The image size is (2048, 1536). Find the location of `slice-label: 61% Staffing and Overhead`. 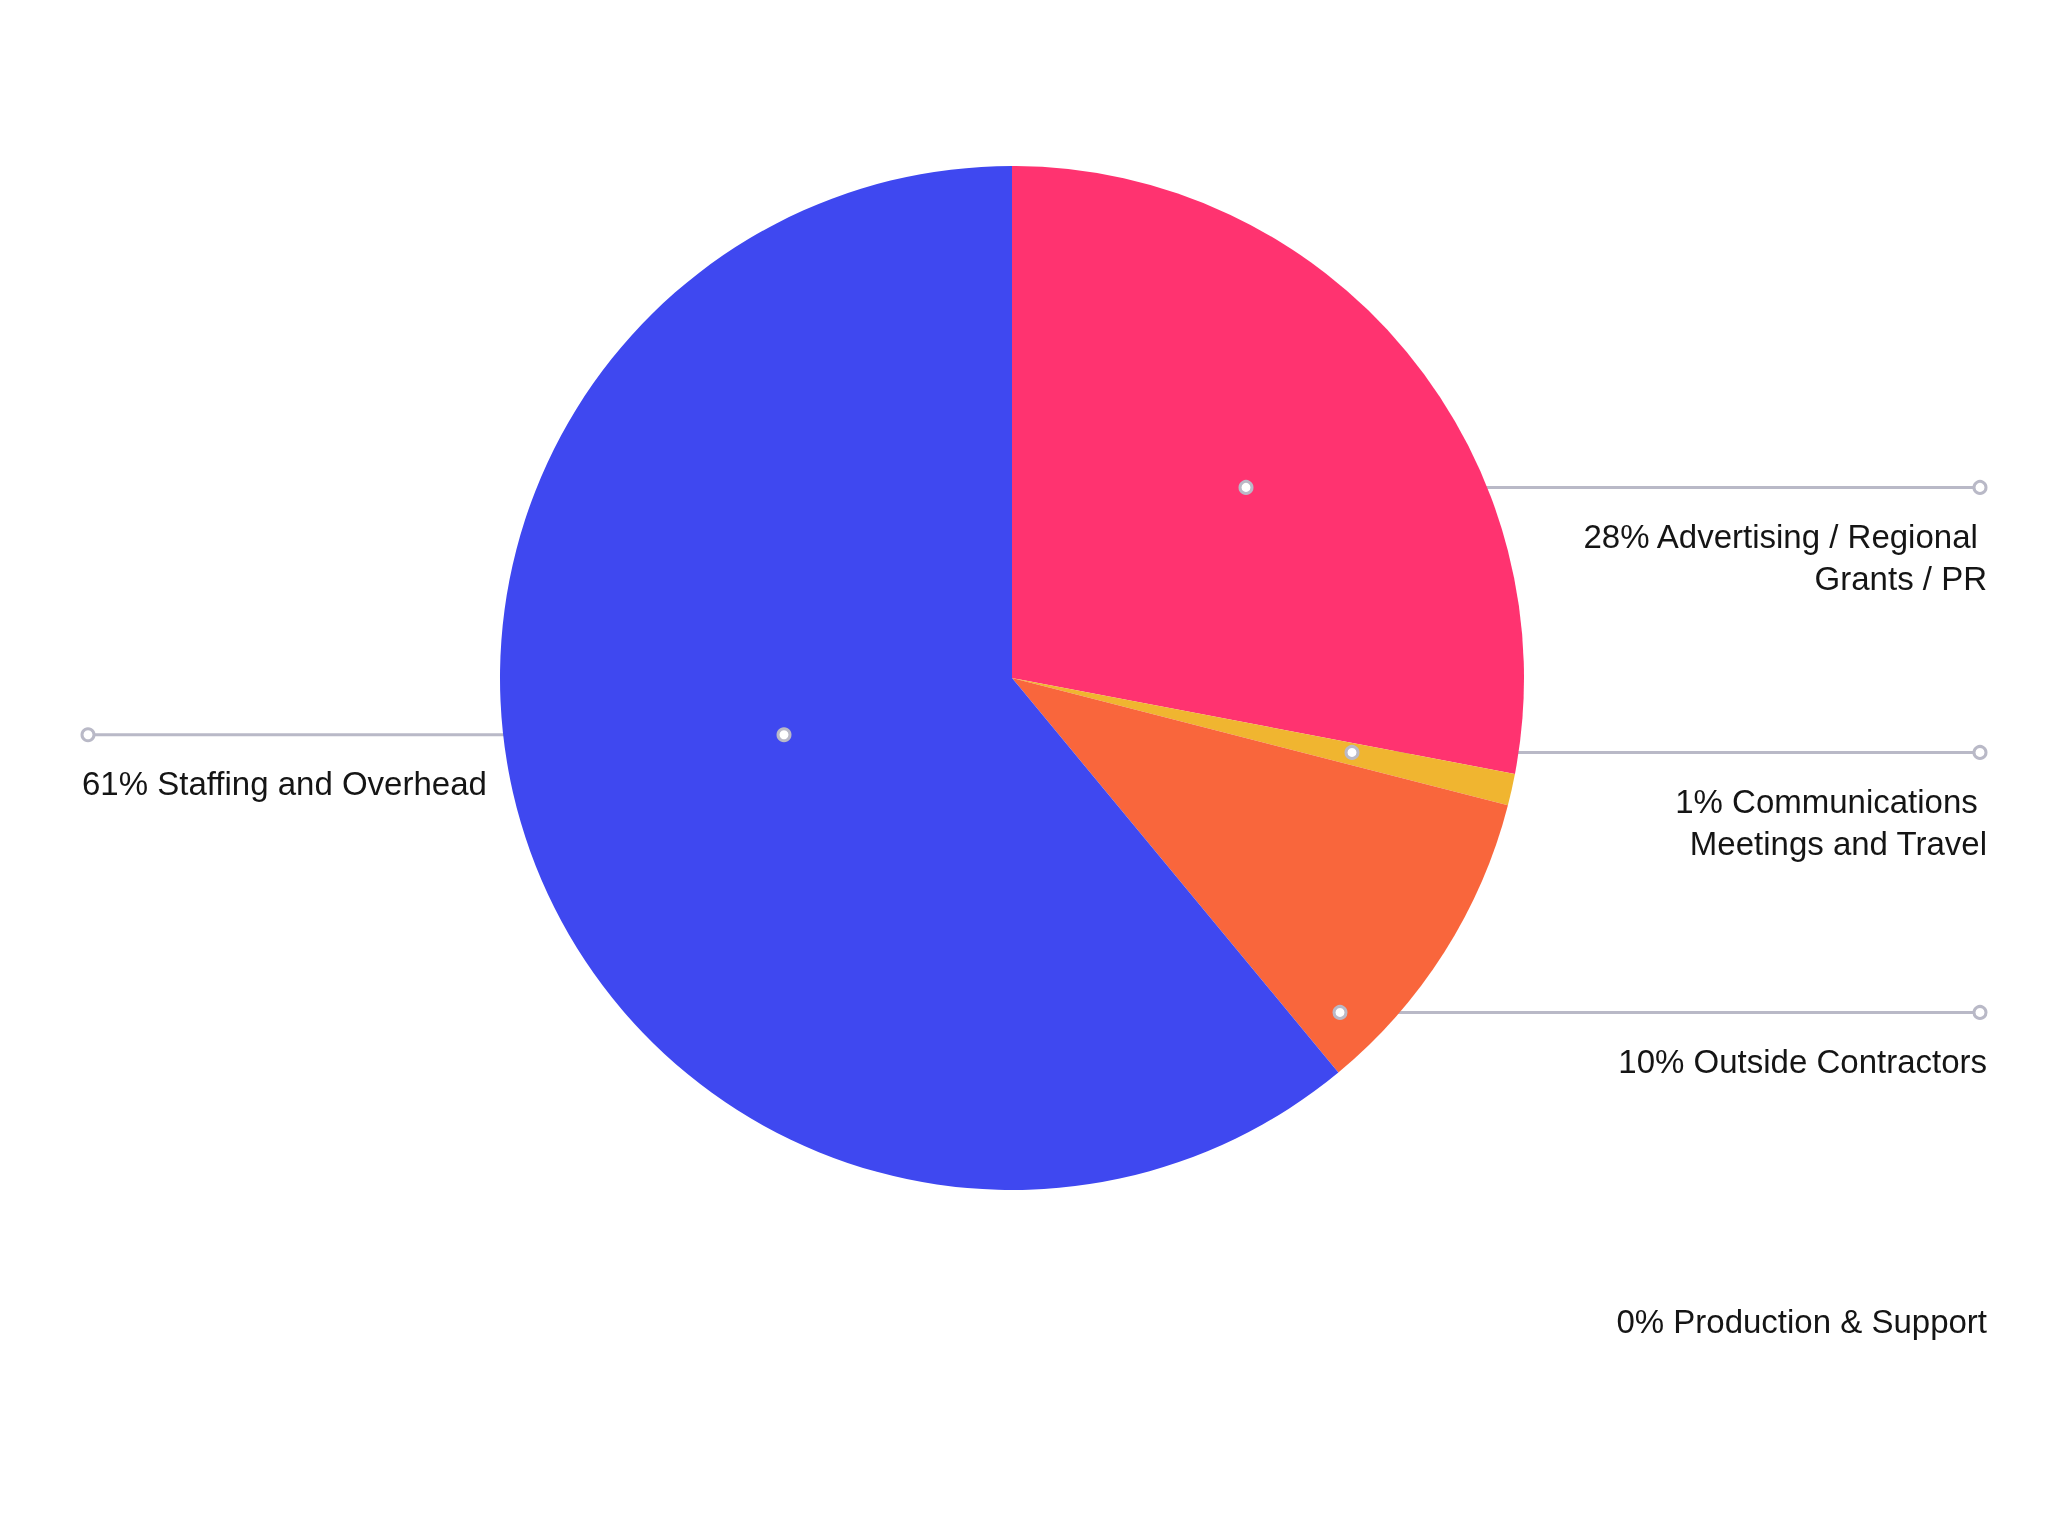

slice-label: 61% Staffing and Overhead is located at coordinates (284, 784).